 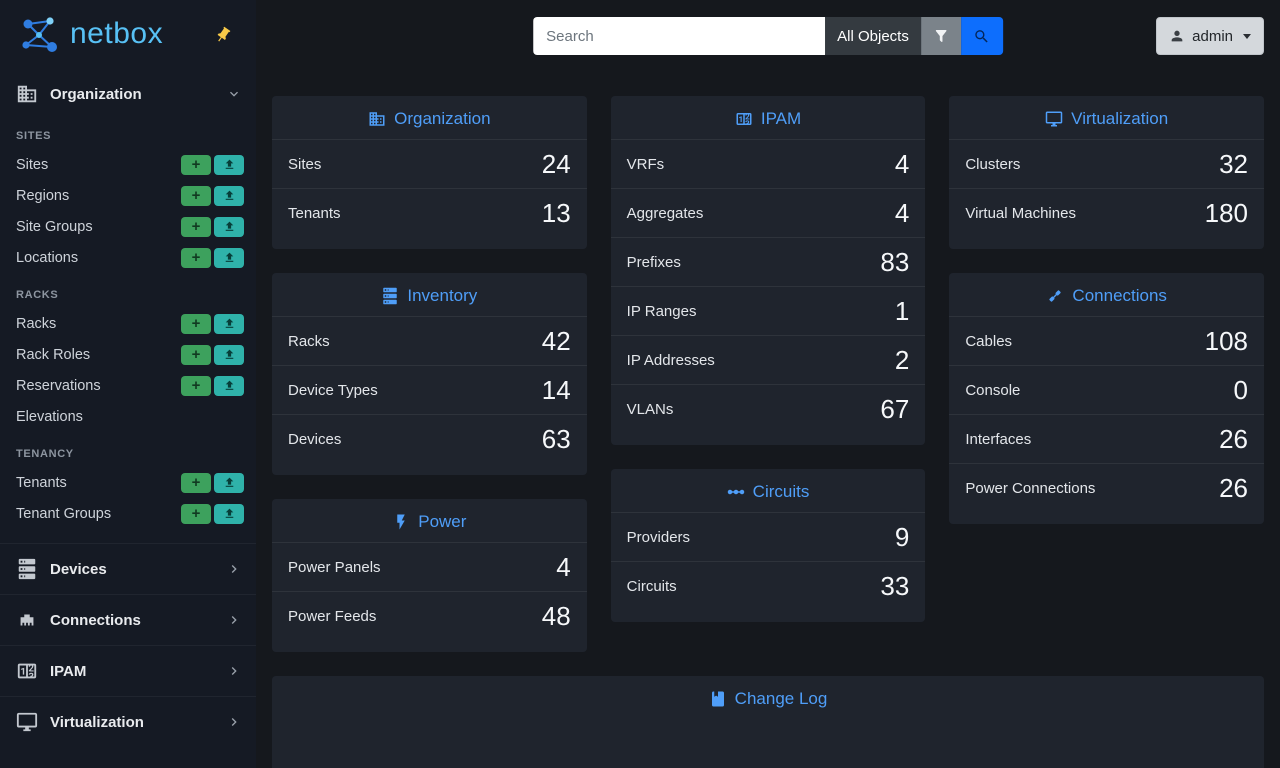 I want to click on sidebar-item-label: Racks, so click(x=36, y=323).